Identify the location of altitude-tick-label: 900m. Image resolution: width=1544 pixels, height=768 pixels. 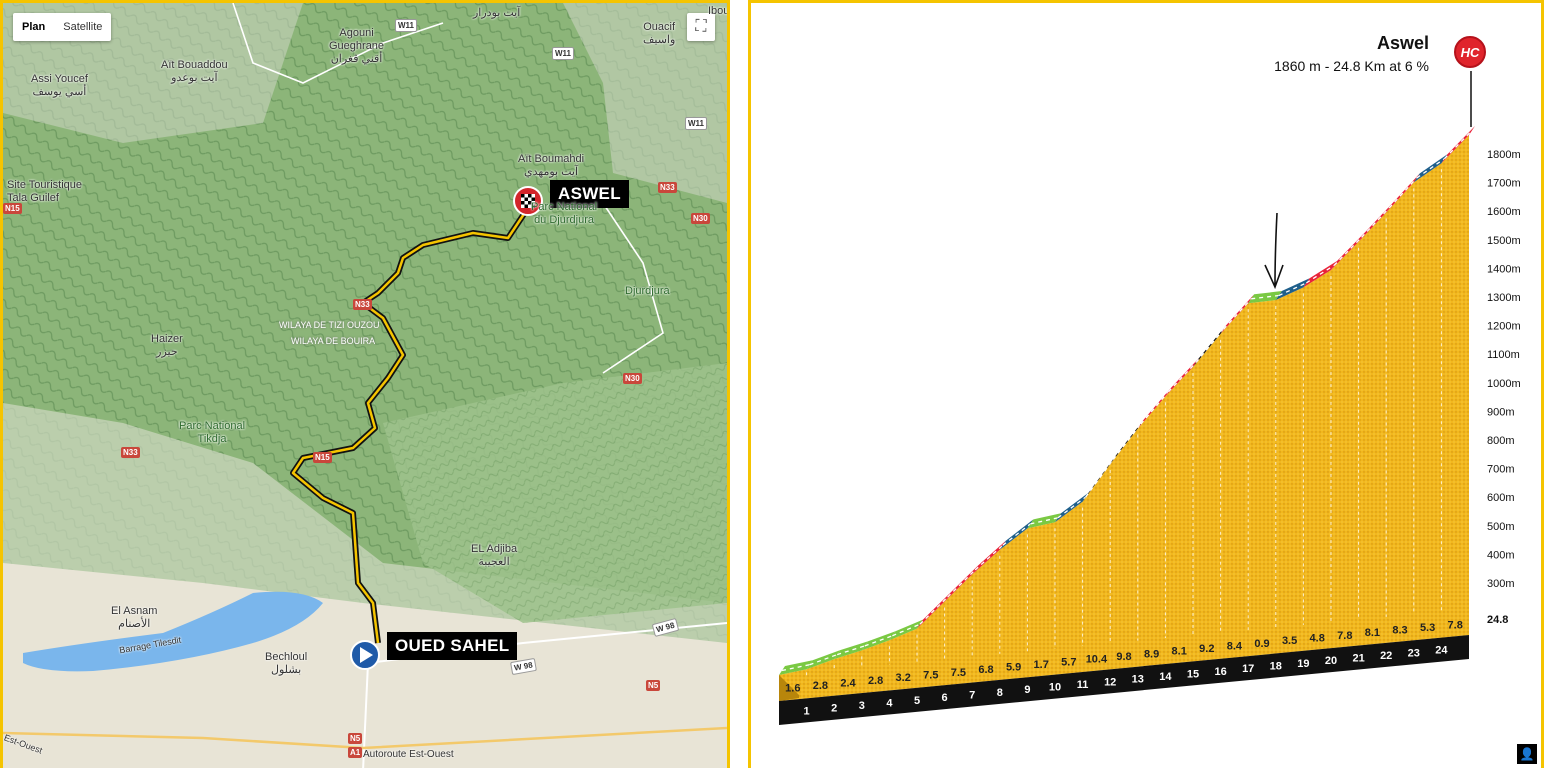
(1501, 412).